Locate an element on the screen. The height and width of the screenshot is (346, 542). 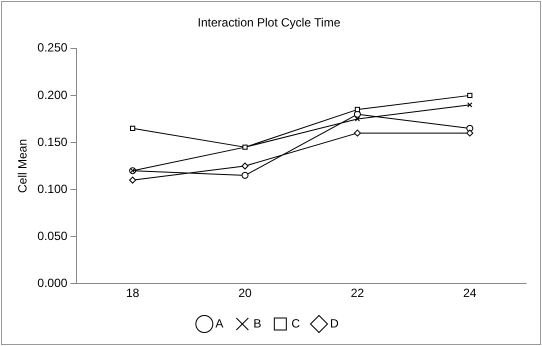
x-tick-label: 20 is located at coordinates (245, 293).